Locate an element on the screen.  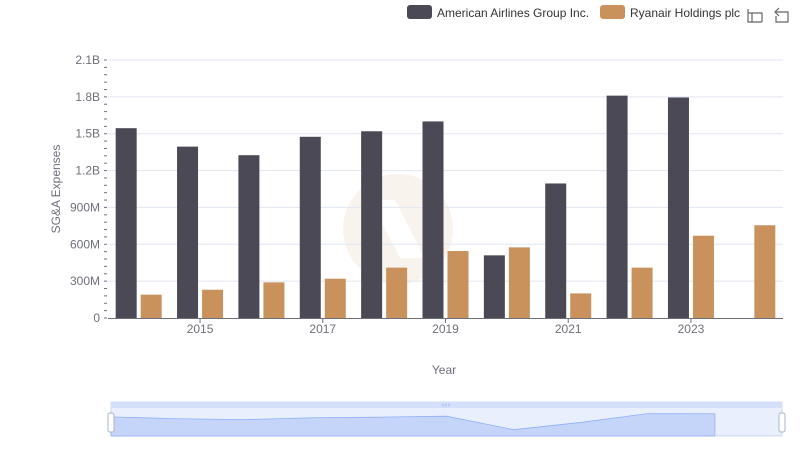
y-tick-label: 0 is located at coordinates (96, 318).